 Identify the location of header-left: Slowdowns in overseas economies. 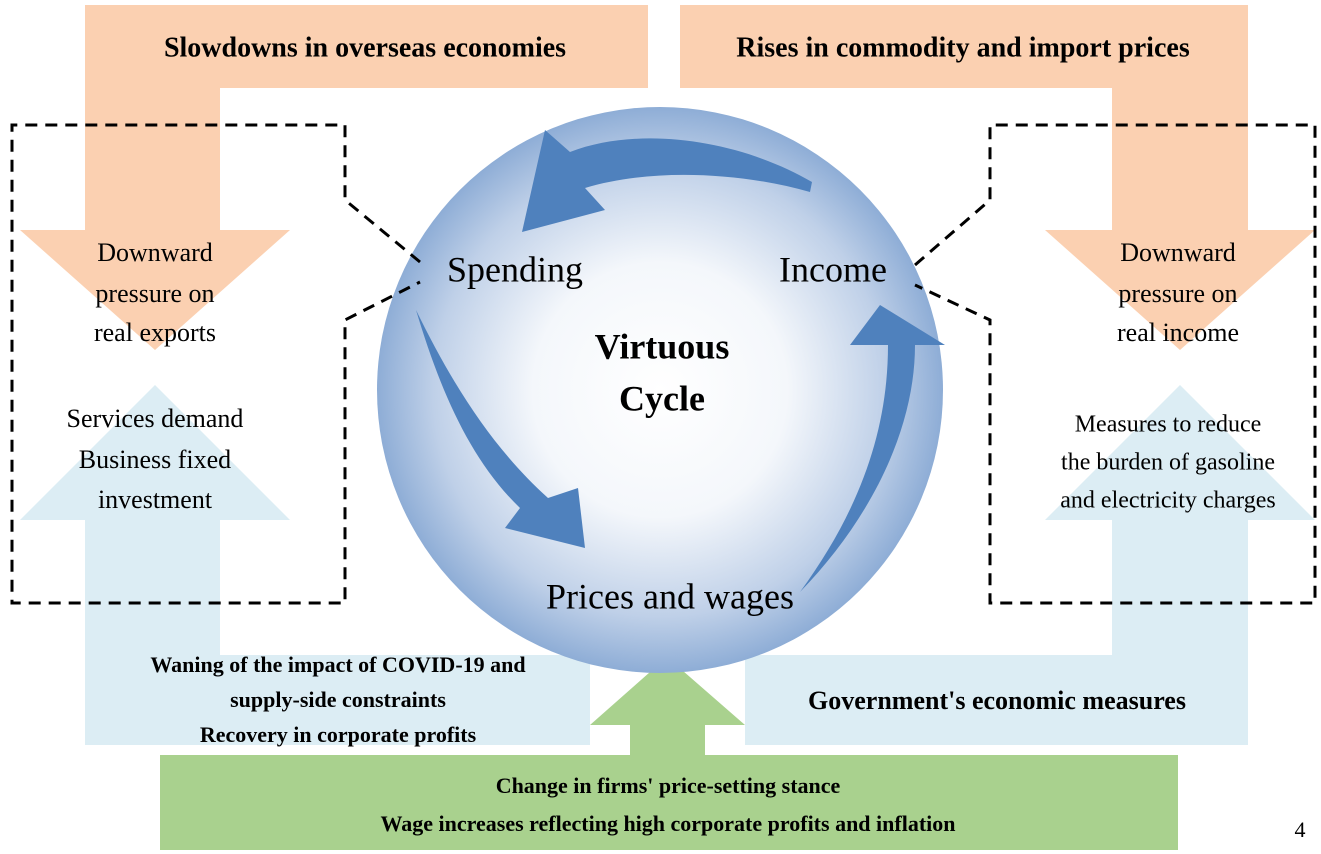
(365, 47).